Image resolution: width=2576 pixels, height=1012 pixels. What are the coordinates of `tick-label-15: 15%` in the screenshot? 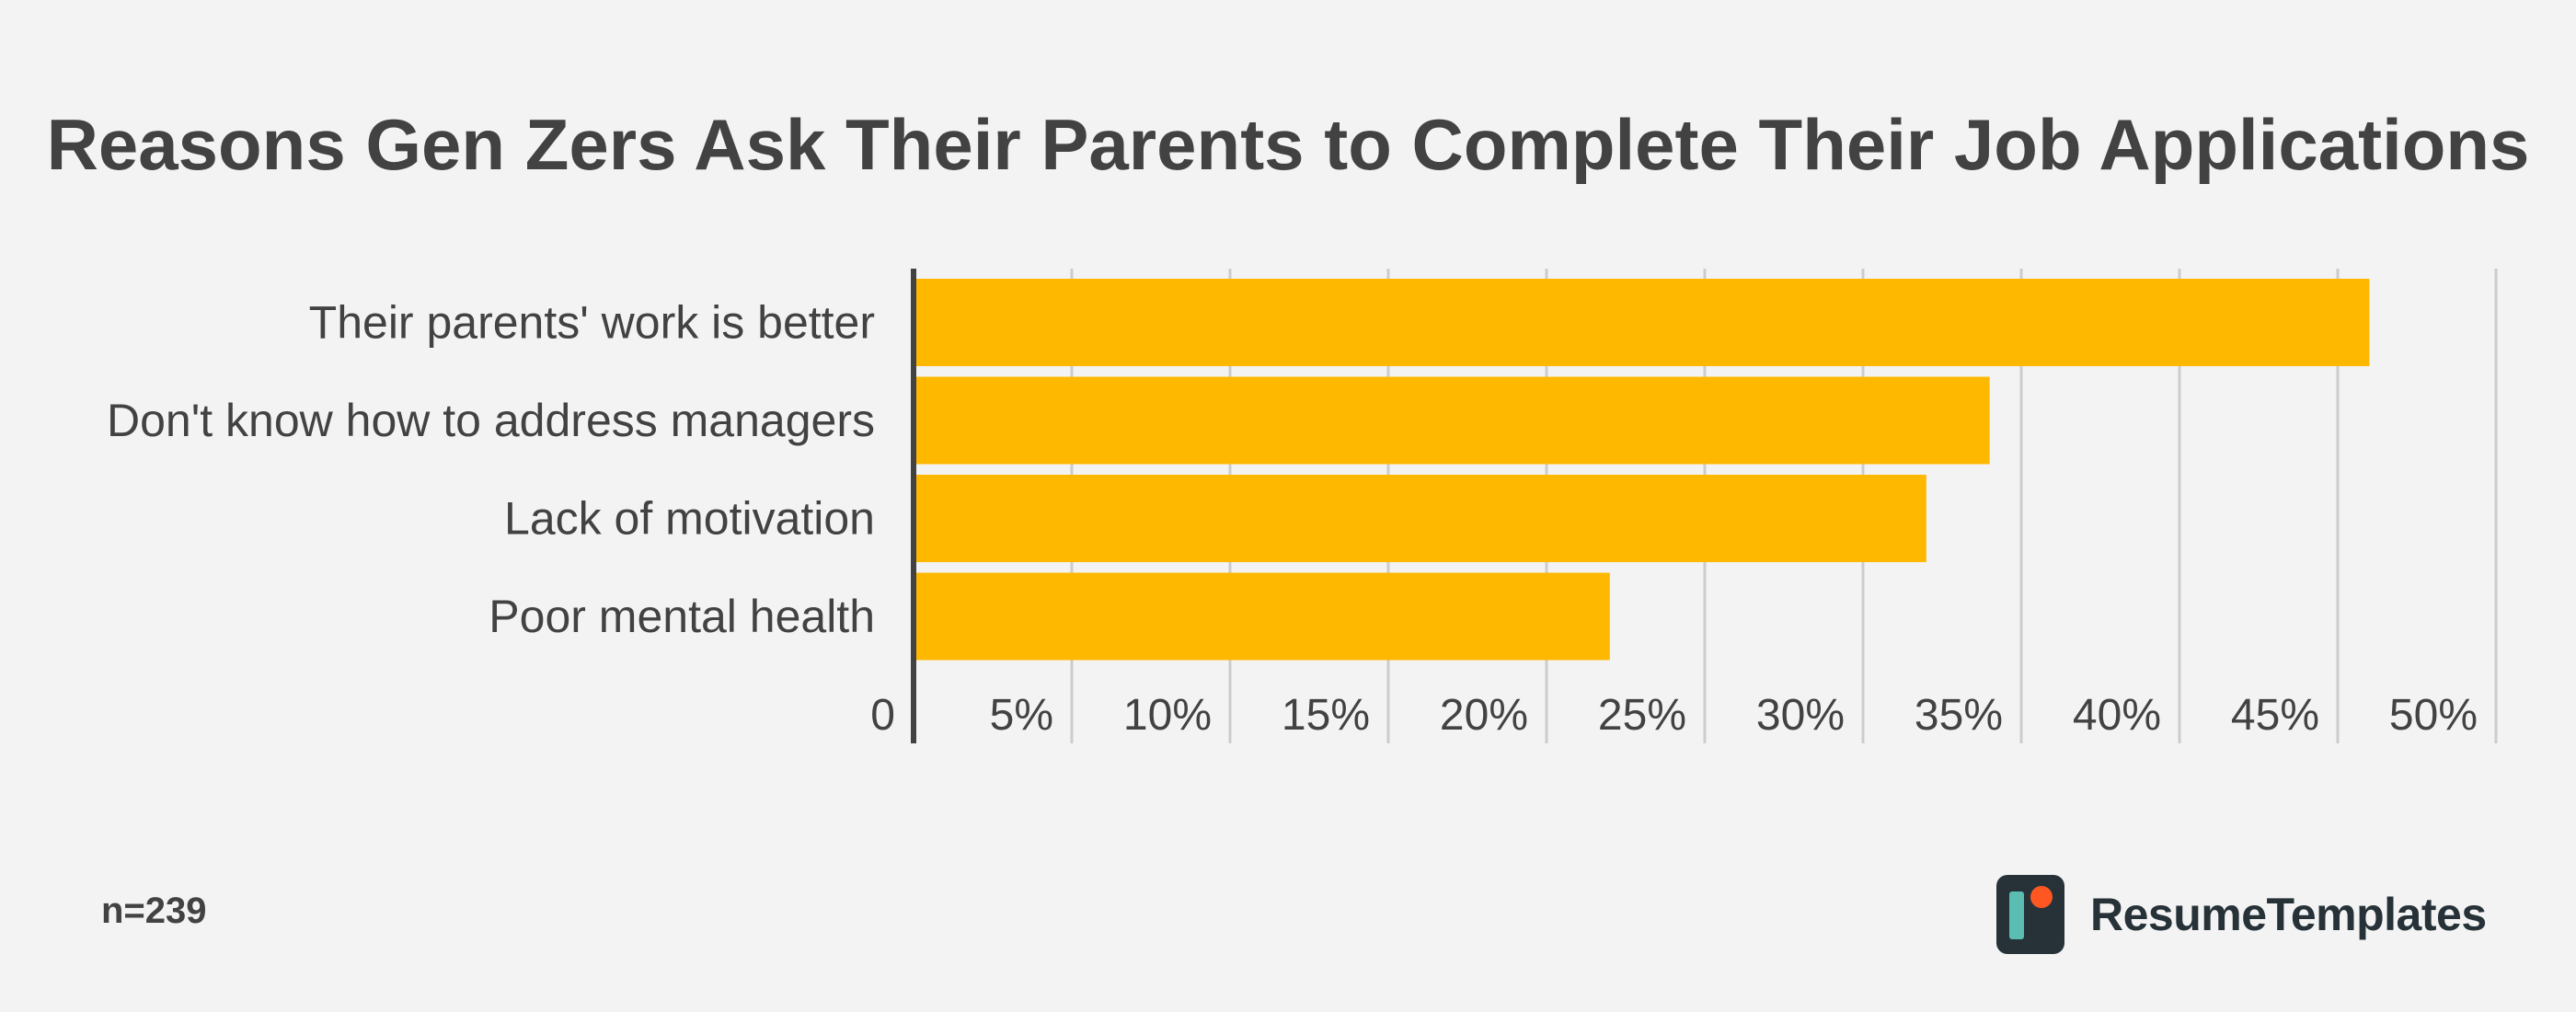 It's located at (1326, 715).